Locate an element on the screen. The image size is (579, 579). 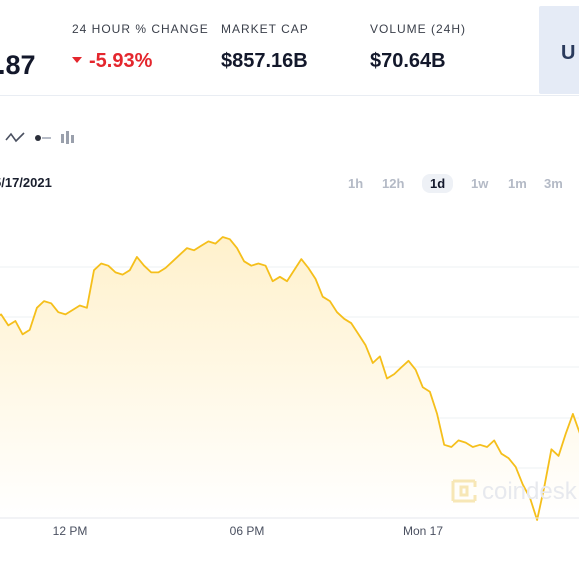
cta-label: U is located at coordinates (568, 53).